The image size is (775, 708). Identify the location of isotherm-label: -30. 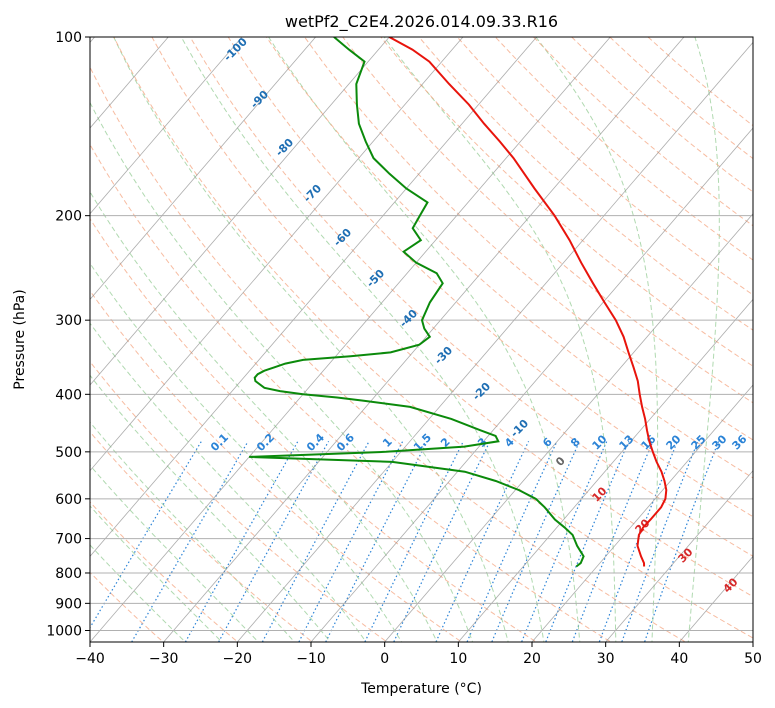
(443, 355).